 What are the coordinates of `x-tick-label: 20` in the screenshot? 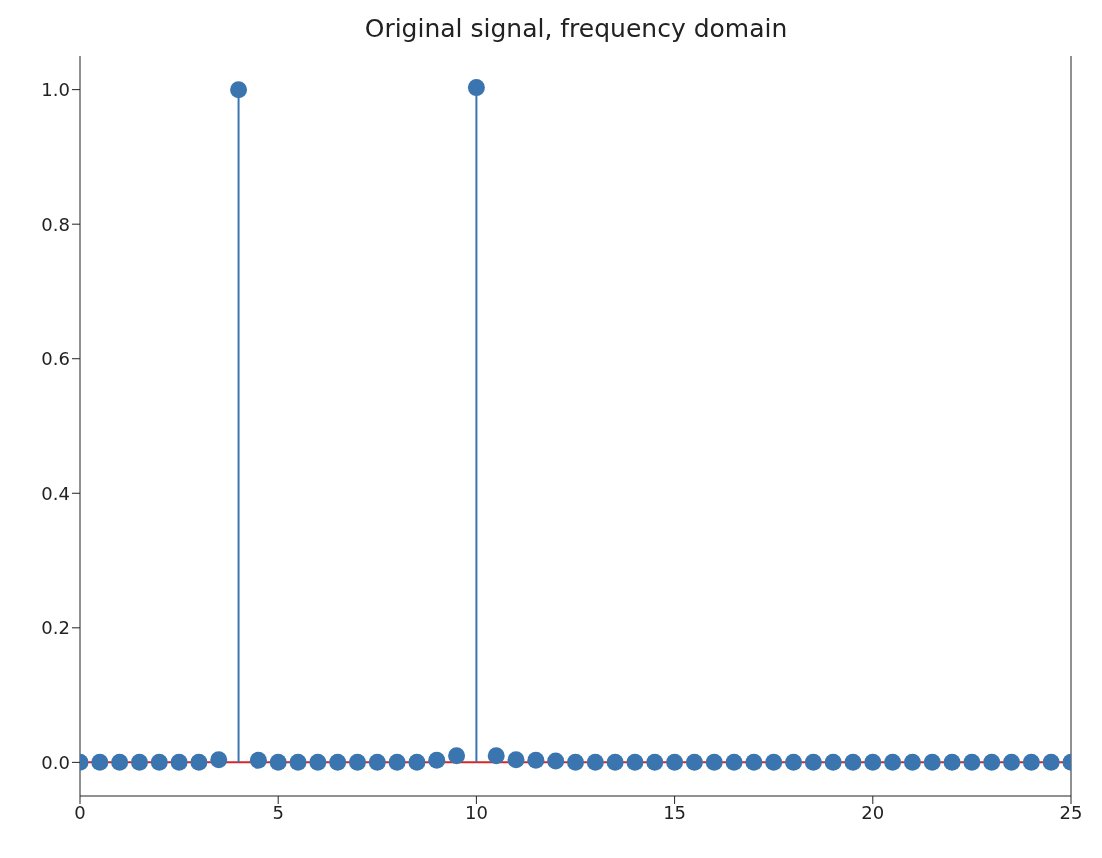 It's located at (873, 812).